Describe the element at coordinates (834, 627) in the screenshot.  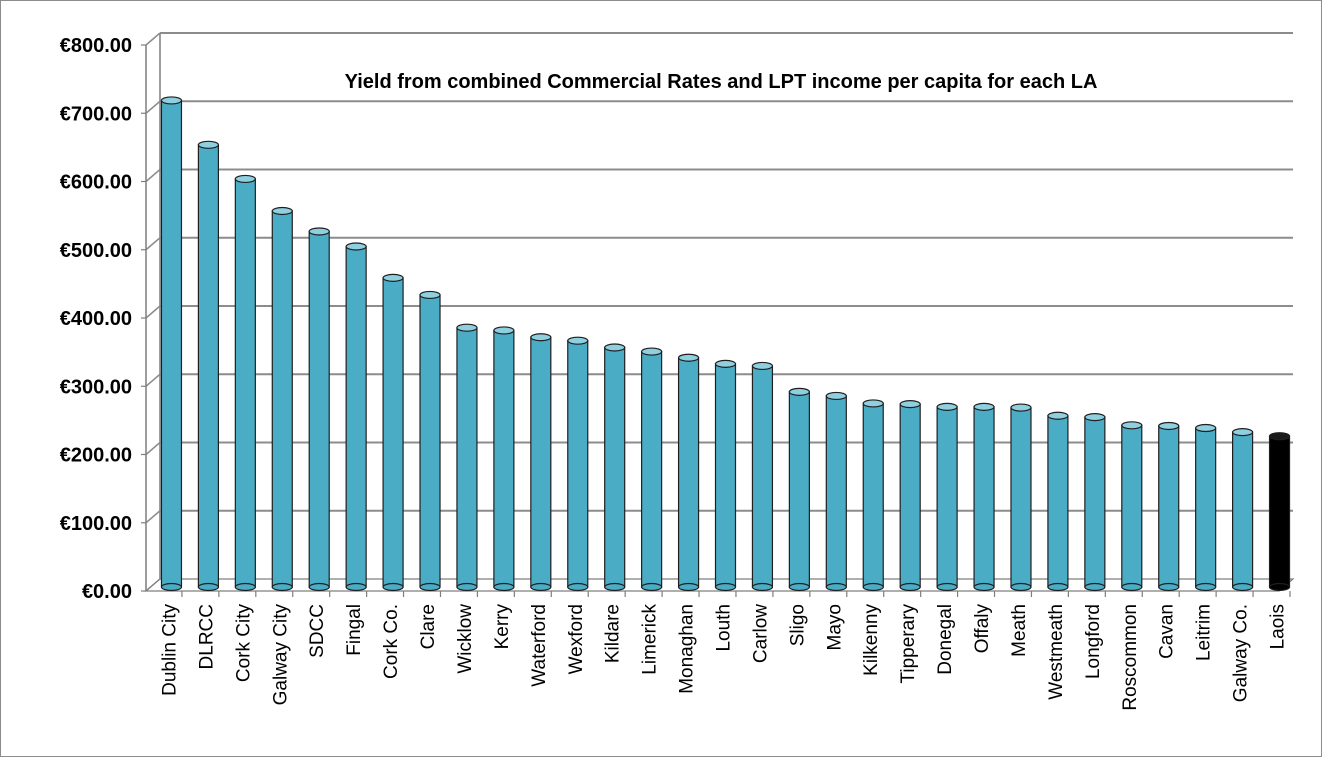
I see `x-tick-label: Mayo` at that location.